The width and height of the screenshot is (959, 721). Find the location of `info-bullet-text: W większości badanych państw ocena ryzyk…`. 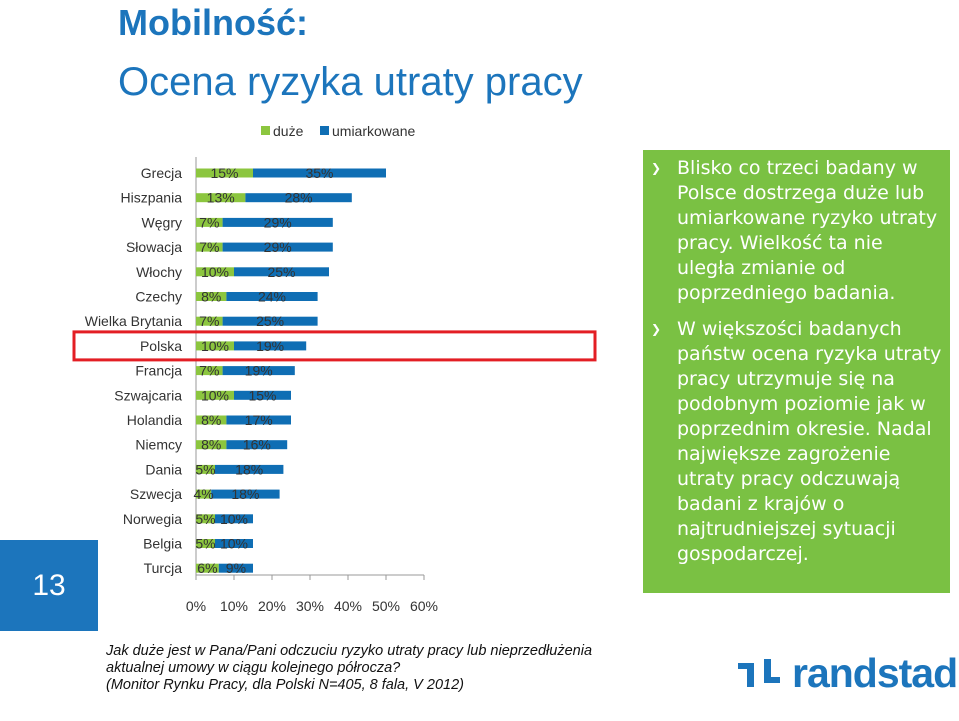

info-bullet-text: W większości badanych państw ocena ryzyk… is located at coordinates (809, 441).